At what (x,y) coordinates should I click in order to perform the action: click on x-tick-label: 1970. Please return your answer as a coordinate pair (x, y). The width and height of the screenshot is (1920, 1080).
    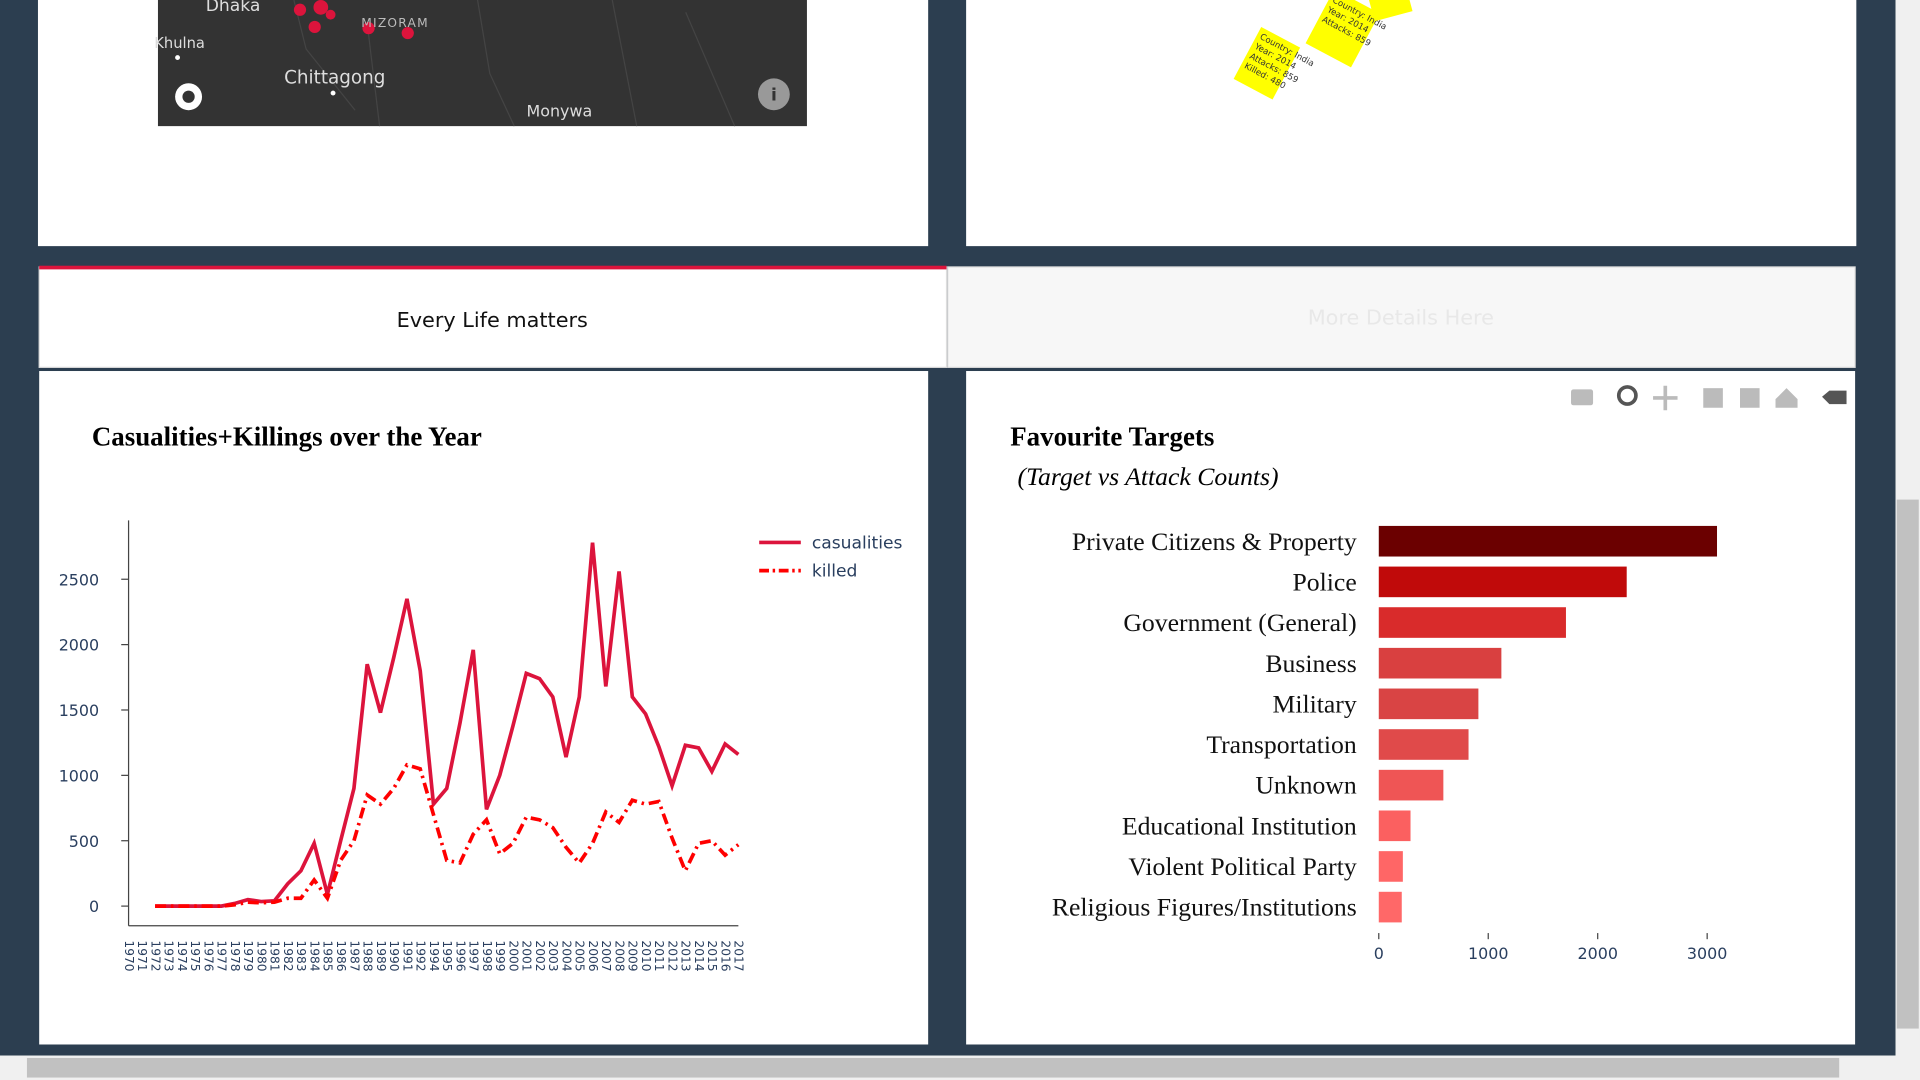
    Looking at the image, I should click on (129, 955).